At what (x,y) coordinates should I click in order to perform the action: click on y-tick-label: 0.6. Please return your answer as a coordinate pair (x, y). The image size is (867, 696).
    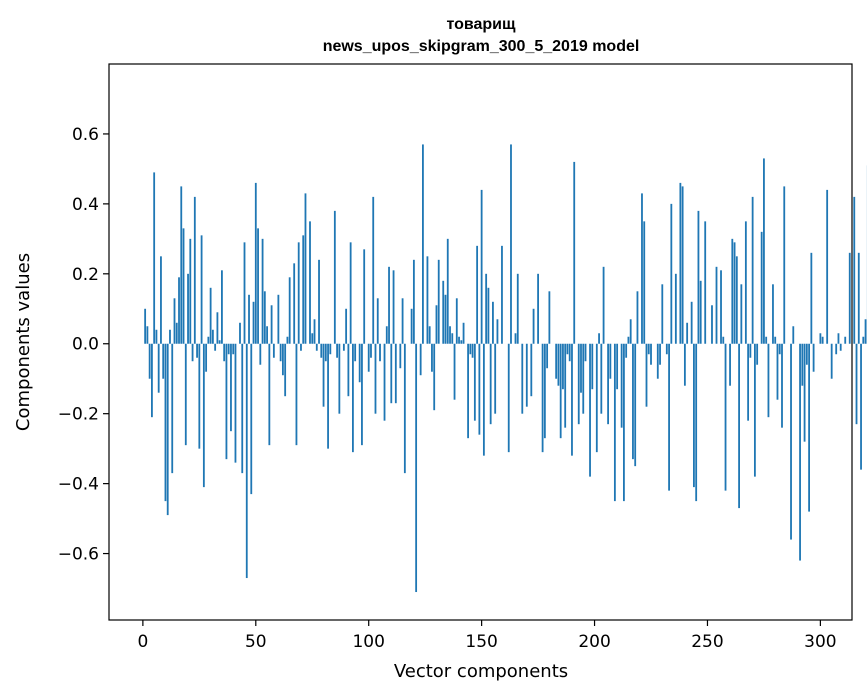
    Looking at the image, I should click on (85, 135).